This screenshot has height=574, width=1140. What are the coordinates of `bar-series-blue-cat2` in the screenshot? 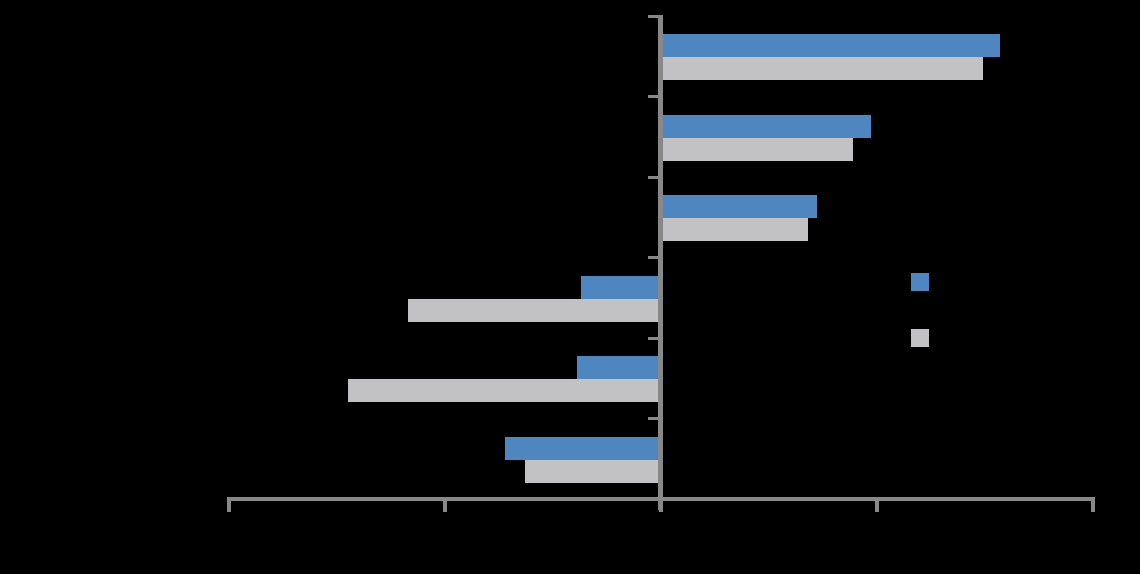 It's located at (766, 126).